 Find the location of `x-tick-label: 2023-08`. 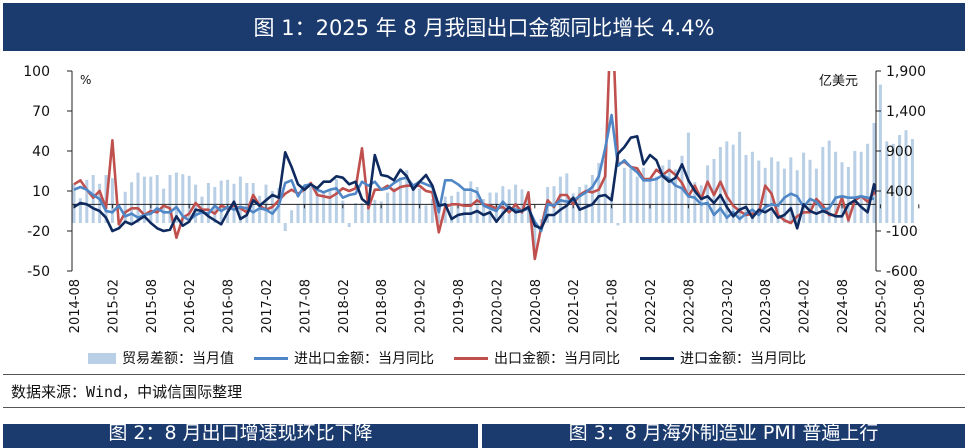

x-tick-label: 2023-08 is located at coordinates (766, 306).